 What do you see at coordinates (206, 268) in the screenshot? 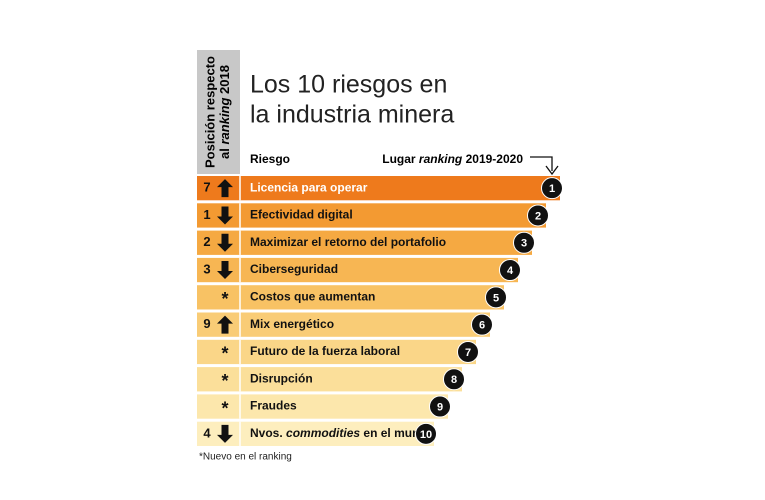
I see `previous-position: 3` at bounding box center [206, 268].